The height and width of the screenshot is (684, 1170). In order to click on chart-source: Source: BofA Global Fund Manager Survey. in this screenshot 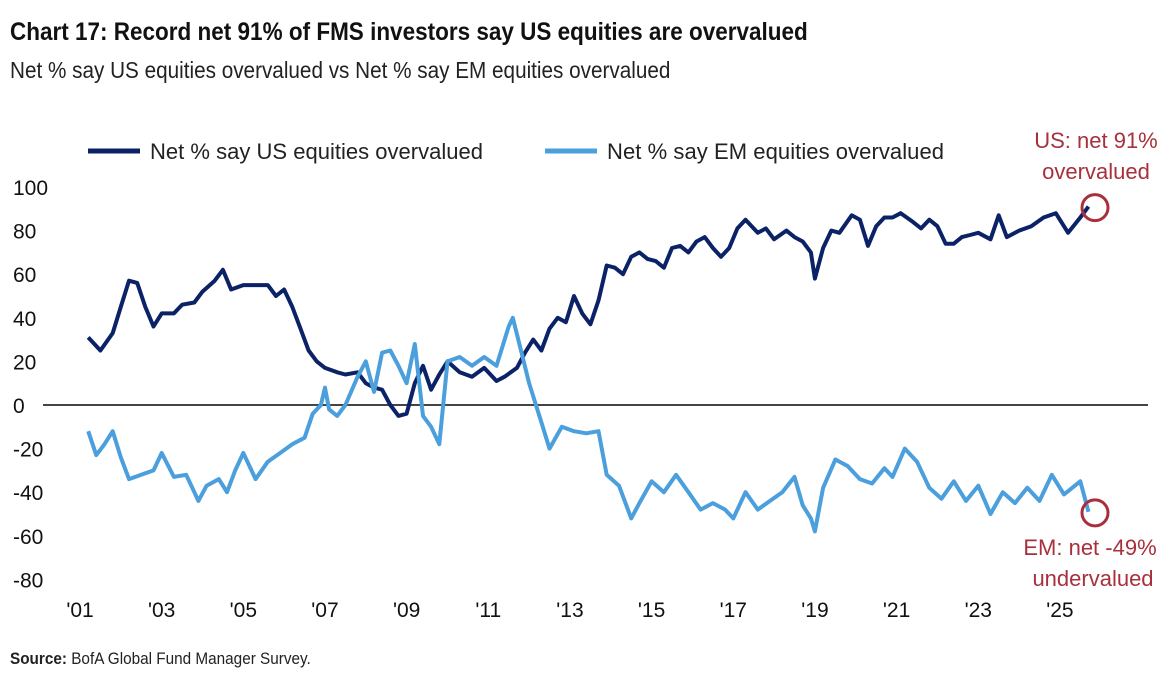, I will do `click(160, 659)`.